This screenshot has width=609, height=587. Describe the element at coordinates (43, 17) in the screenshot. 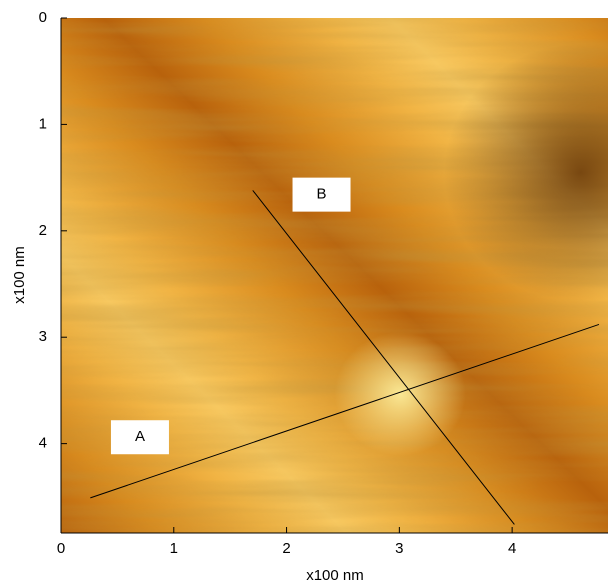

I see `y-tick-label: 0` at that location.